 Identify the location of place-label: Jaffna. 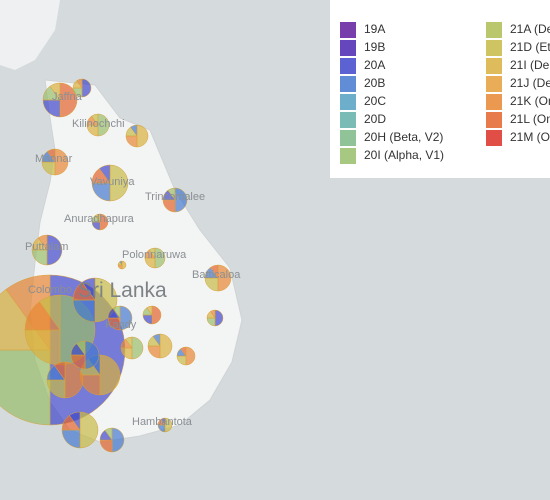
(67, 97).